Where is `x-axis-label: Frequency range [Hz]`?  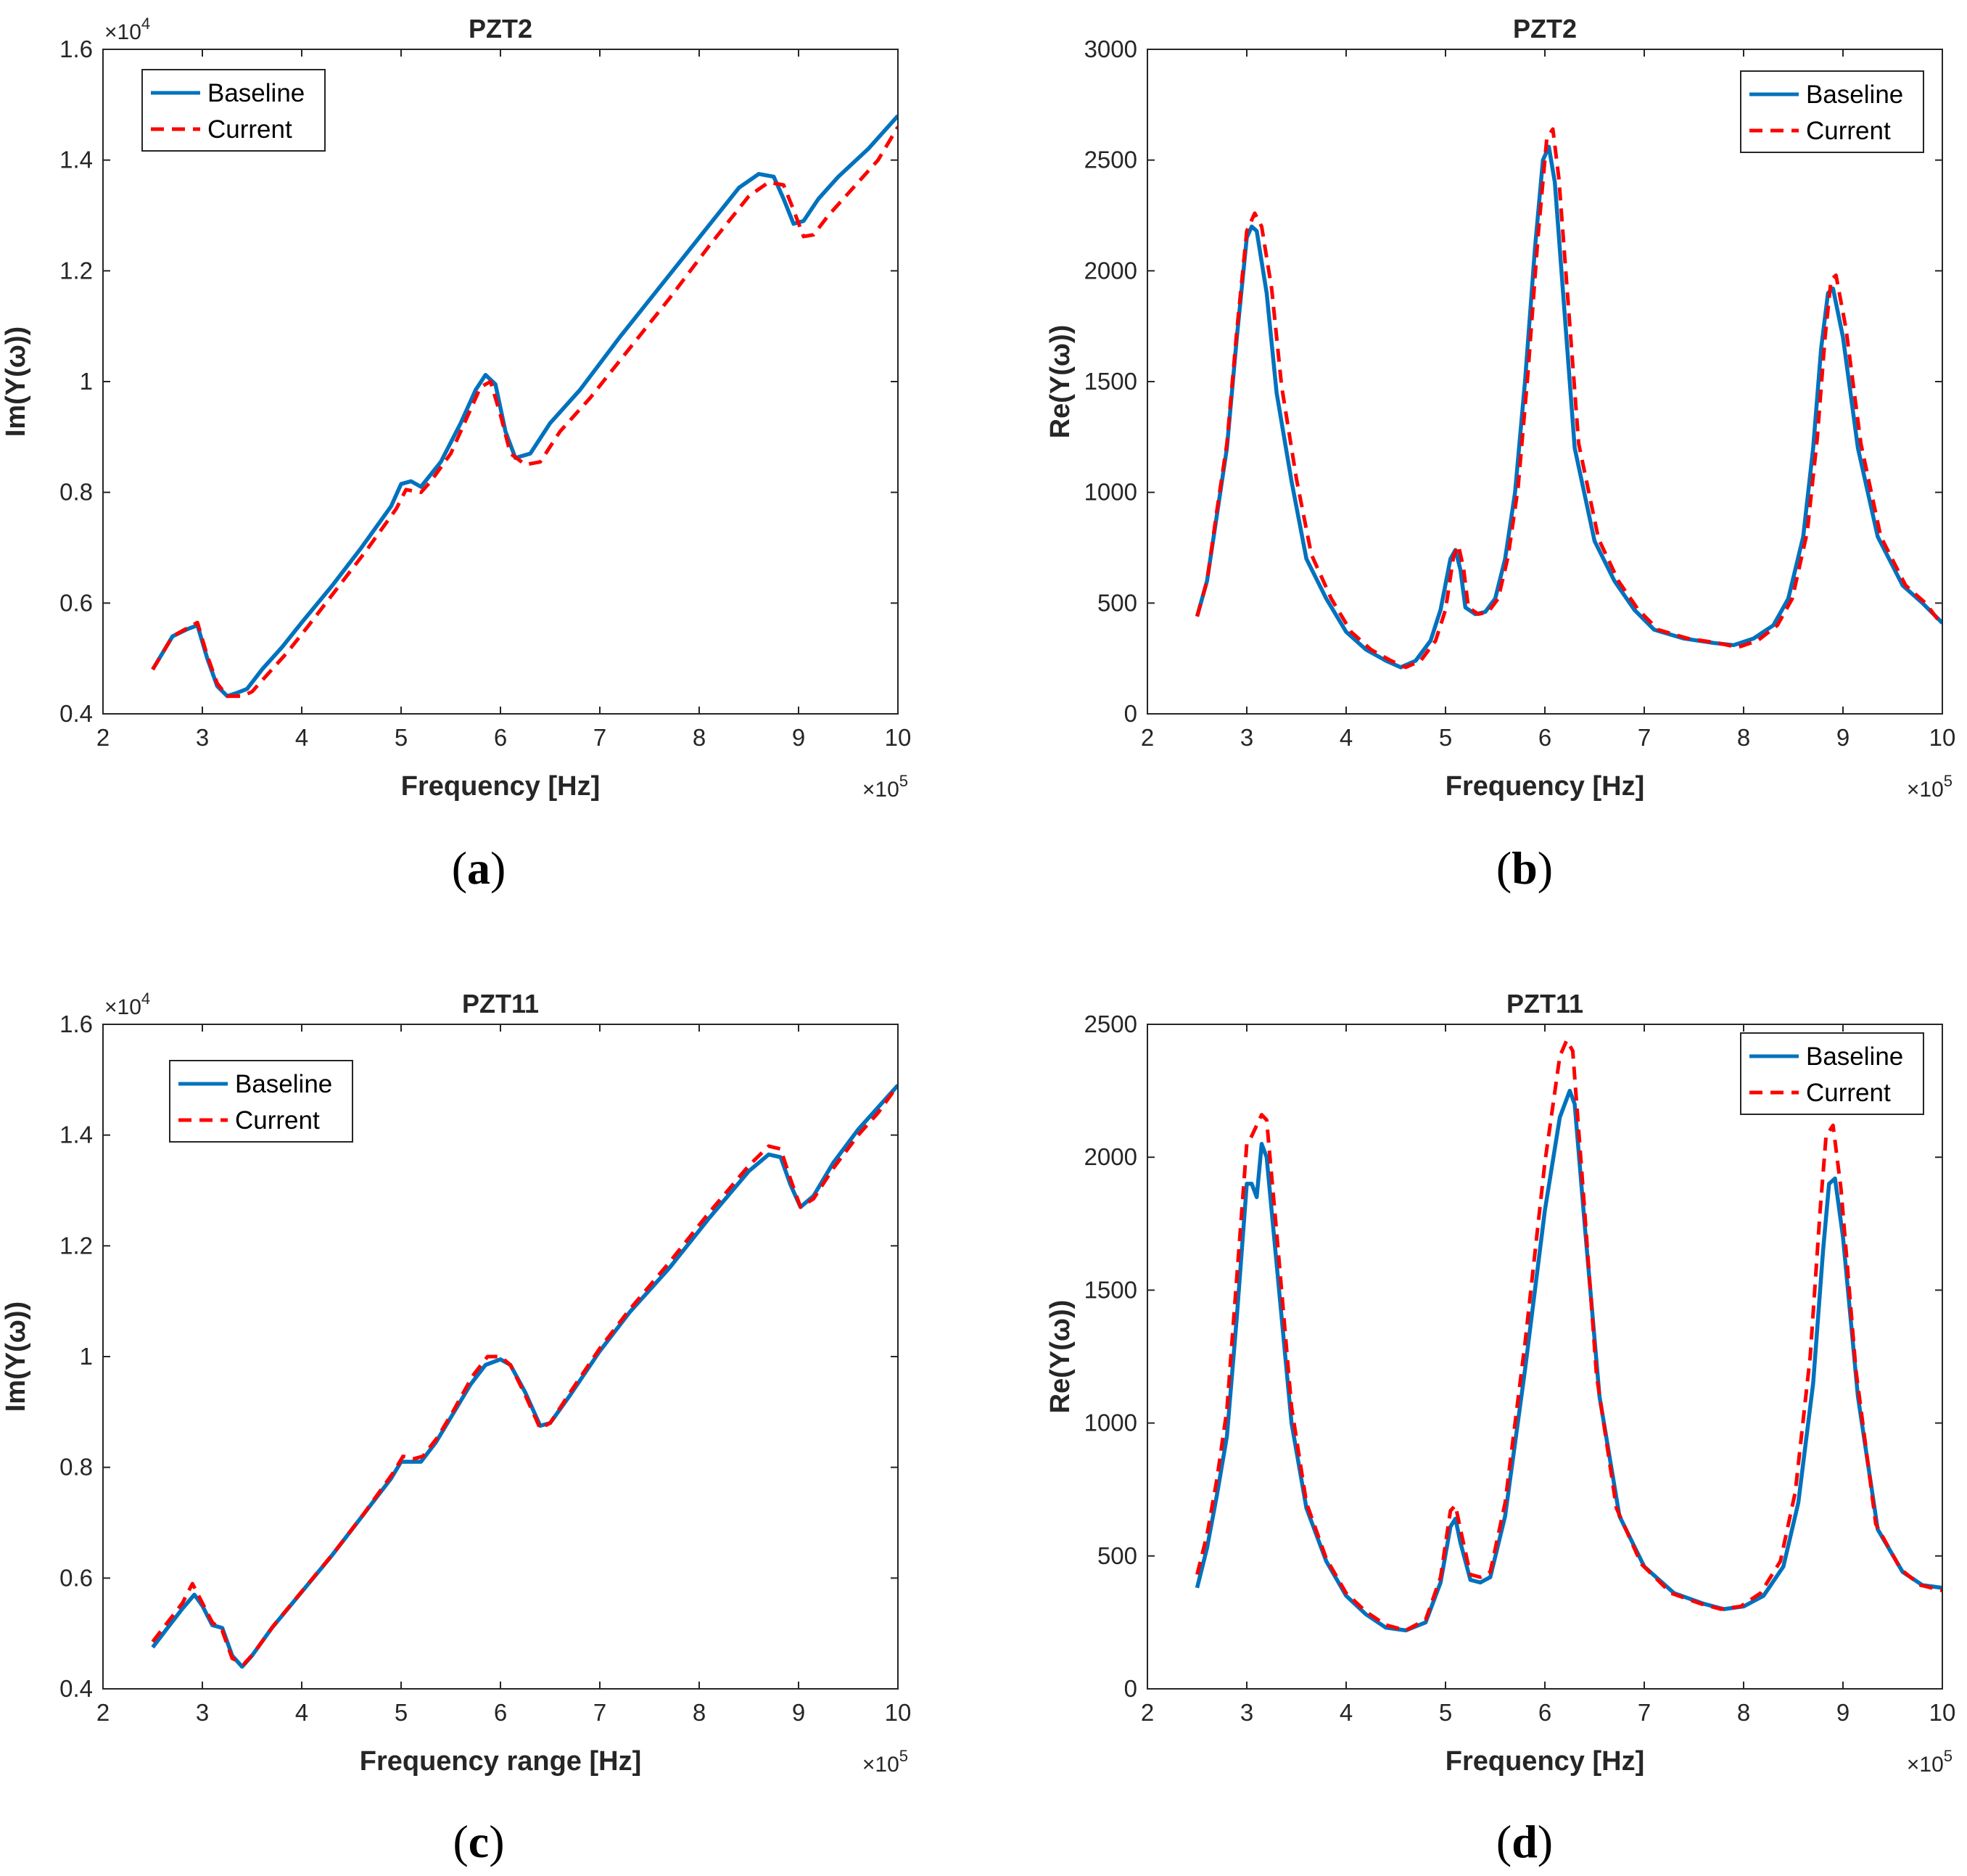
x-axis-label: Frequency range [Hz] is located at coordinates (501, 1761).